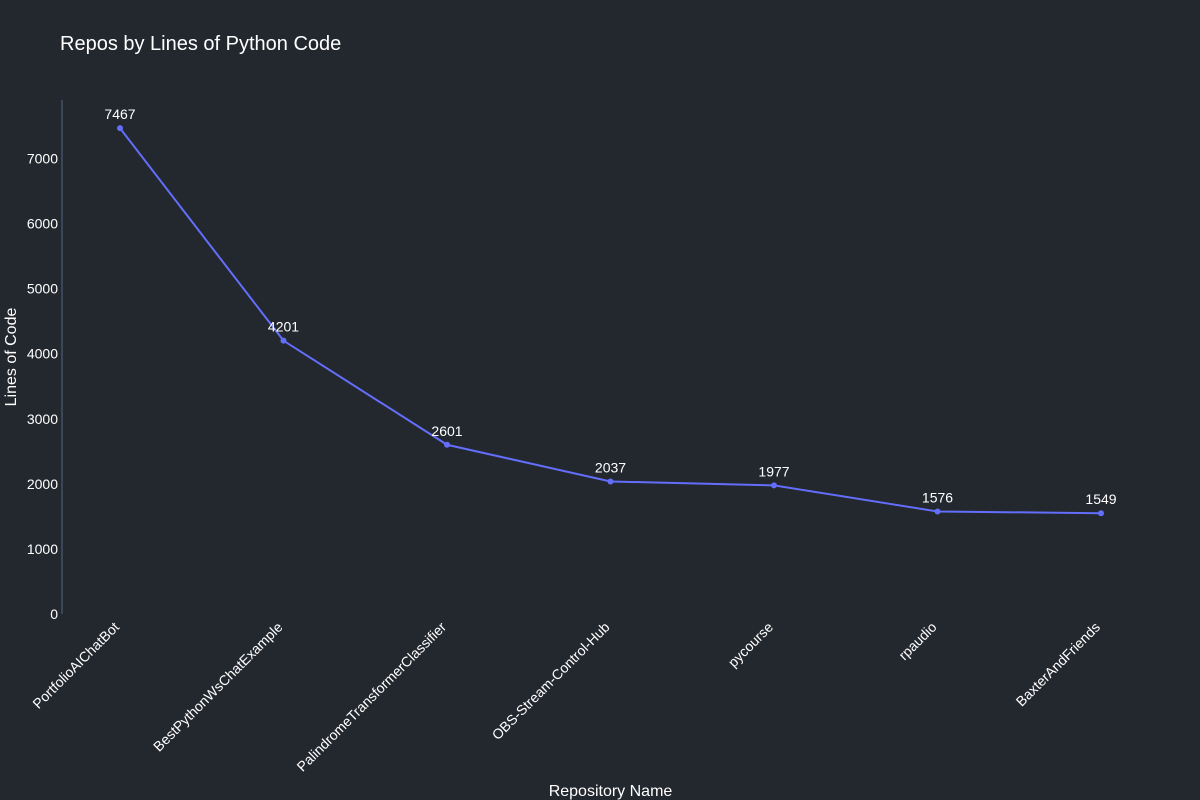  What do you see at coordinates (218, 687) in the screenshot?
I see `x-tick-label: BestPythonWsChatExample` at bounding box center [218, 687].